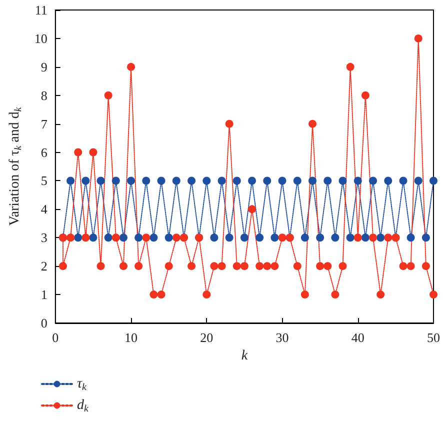  I want to click on x-tick-label: 40, so click(357, 337).